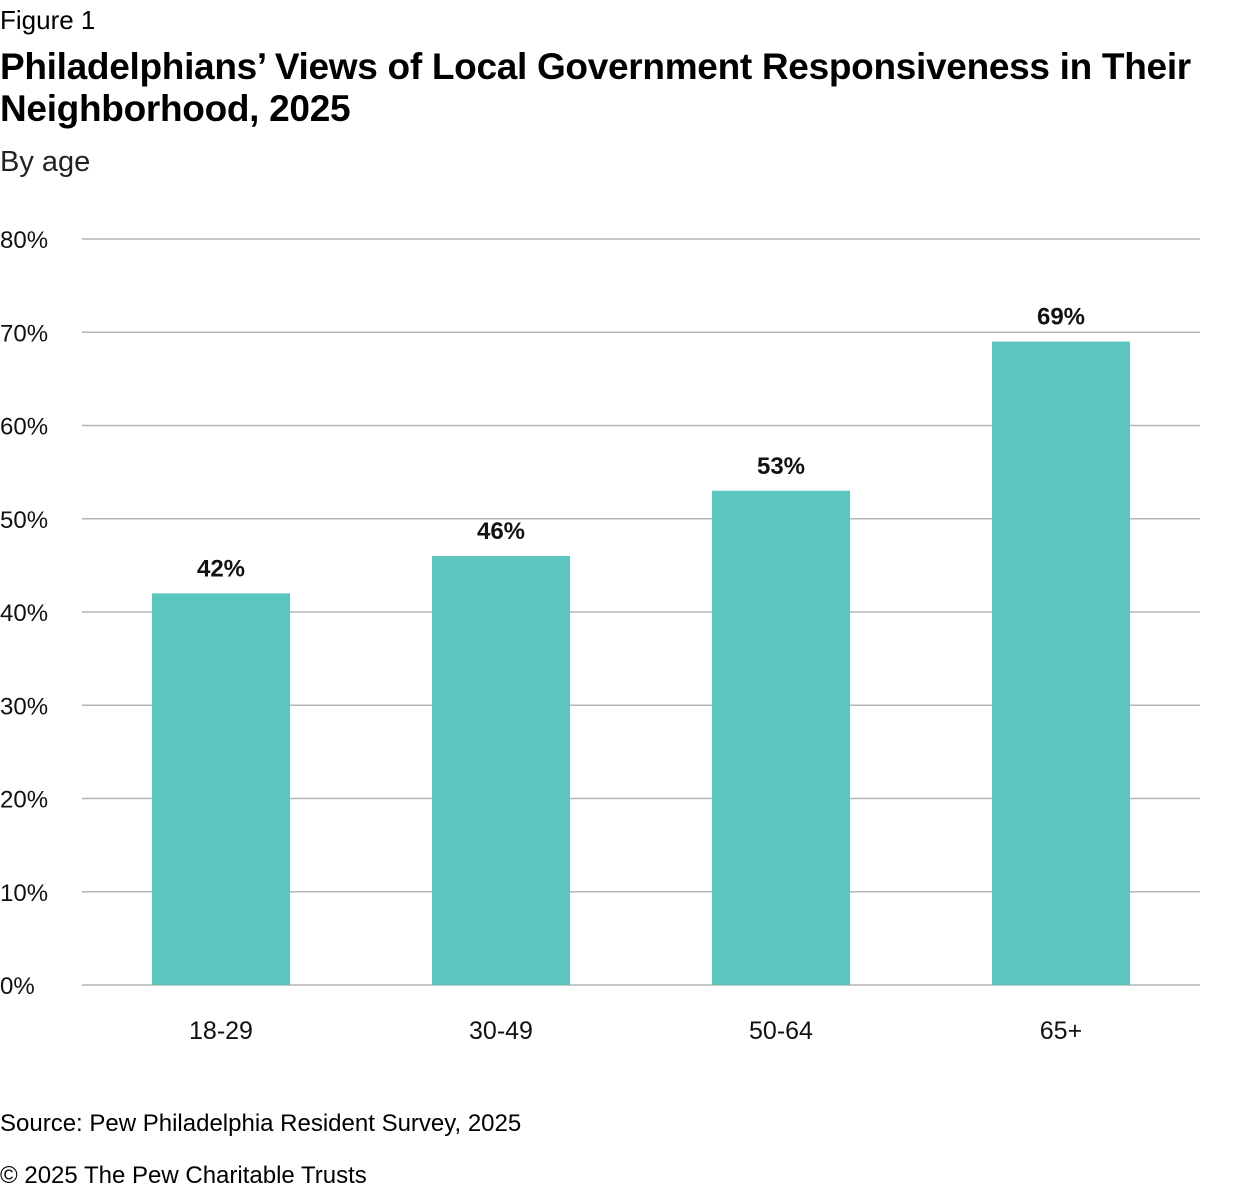 The width and height of the screenshot is (1240, 1192). I want to click on data-label: 42%, so click(221, 568).